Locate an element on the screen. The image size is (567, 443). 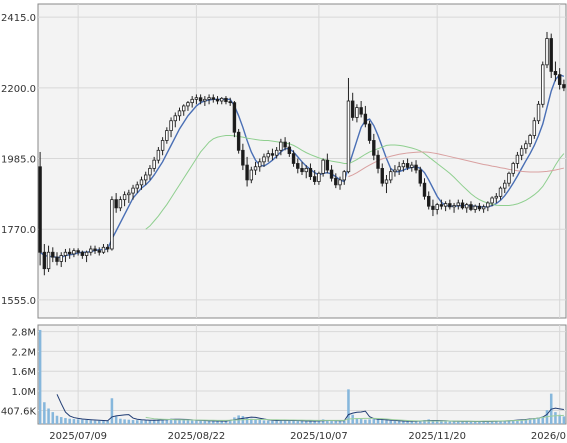
volume-y-tick-label: 2.8M is located at coordinates (23, 333).